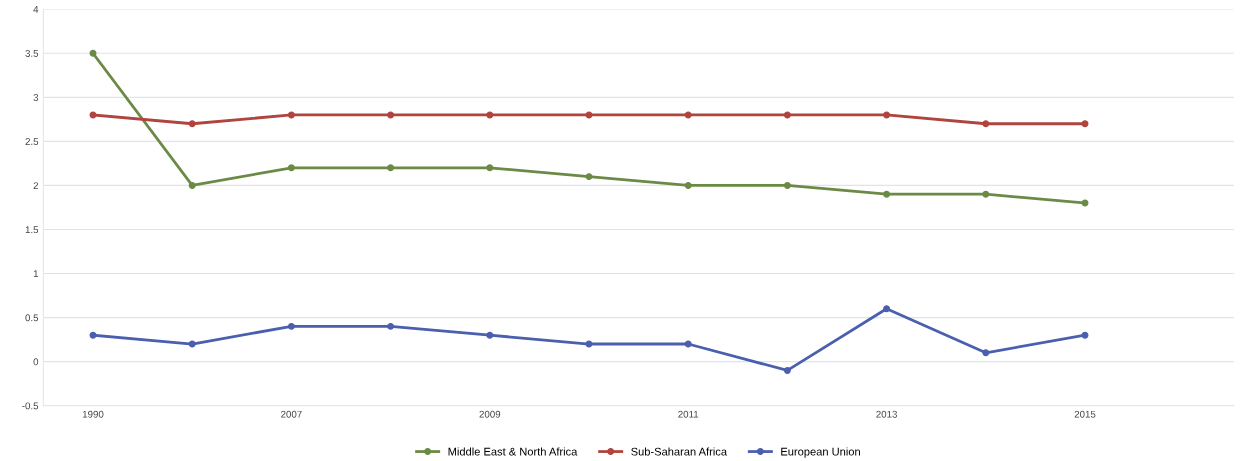 This screenshot has height=461, width=1240. Describe the element at coordinates (513, 451) in the screenshot. I see `legend-label: Middle East & North Africa` at that location.